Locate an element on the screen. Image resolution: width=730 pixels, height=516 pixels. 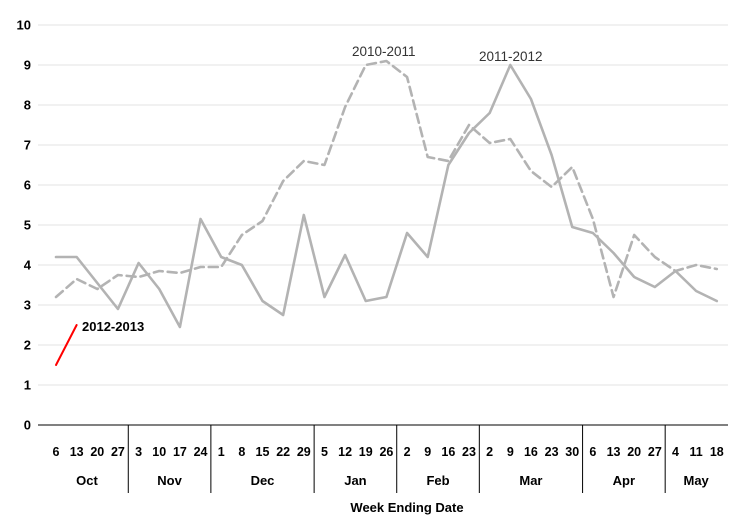
y-tick-label-3: 3 is located at coordinates (27, 305).